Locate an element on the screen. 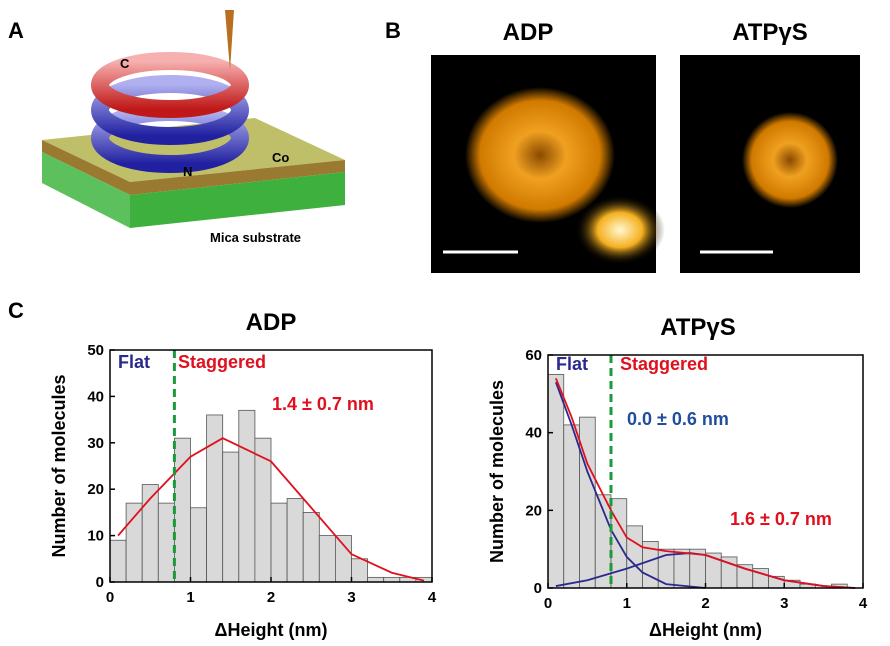 This screenshot has width=890, height=646. annotation: 1.4 ± 0.7 nm is located at coordinates (323, 404).